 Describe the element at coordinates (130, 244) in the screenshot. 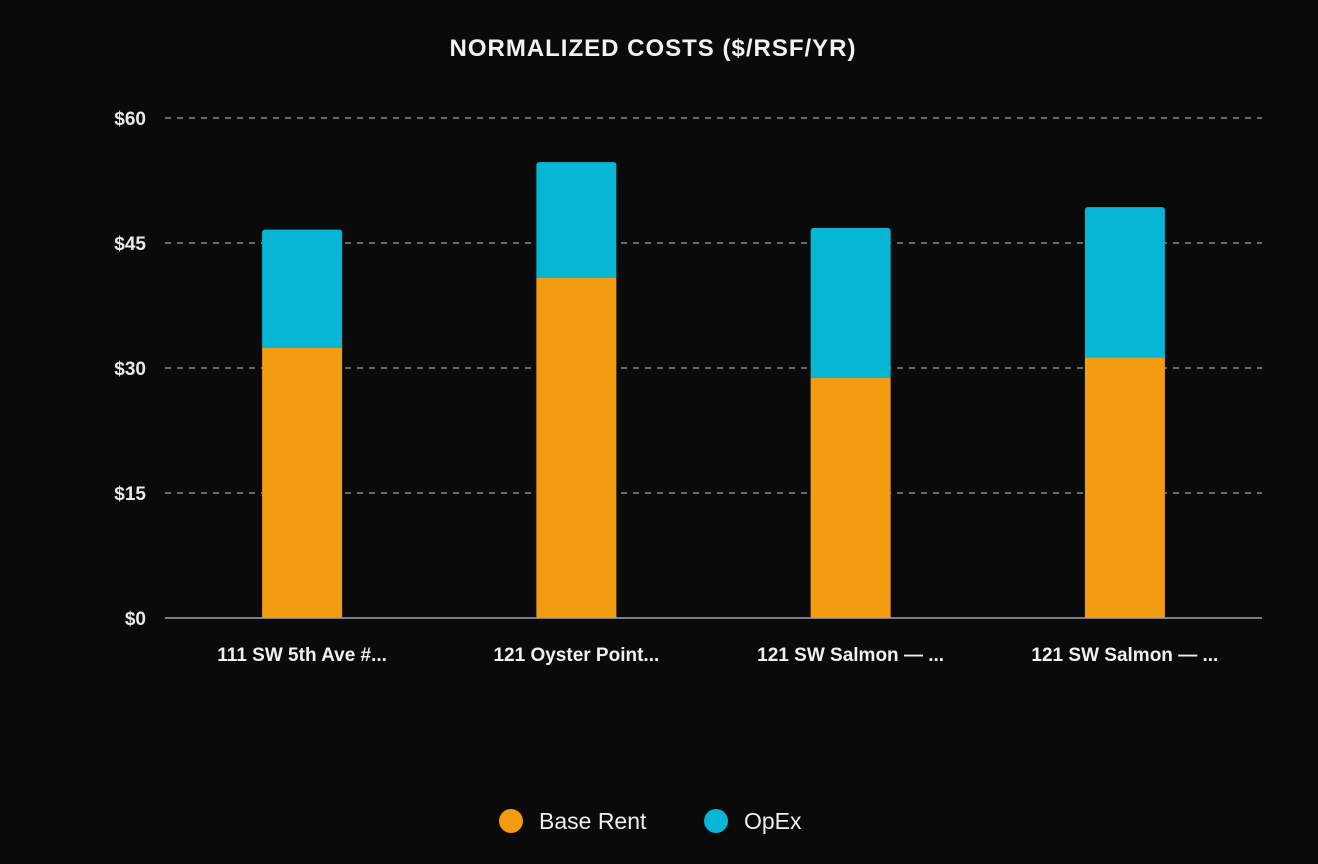

I see `y-tick-label: $45` at that location.